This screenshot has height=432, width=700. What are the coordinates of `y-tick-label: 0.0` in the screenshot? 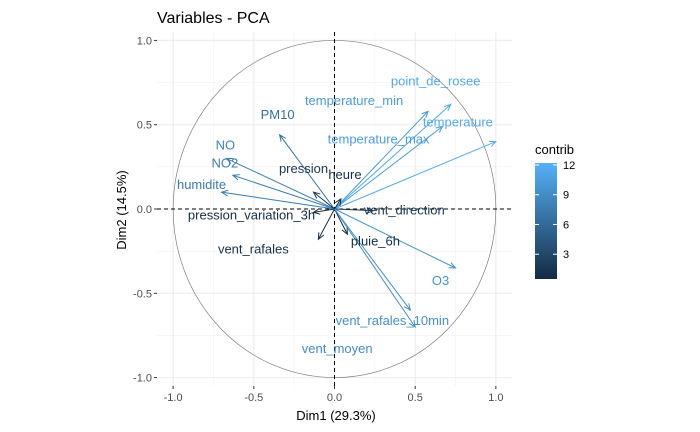 It's located at (144, 210).